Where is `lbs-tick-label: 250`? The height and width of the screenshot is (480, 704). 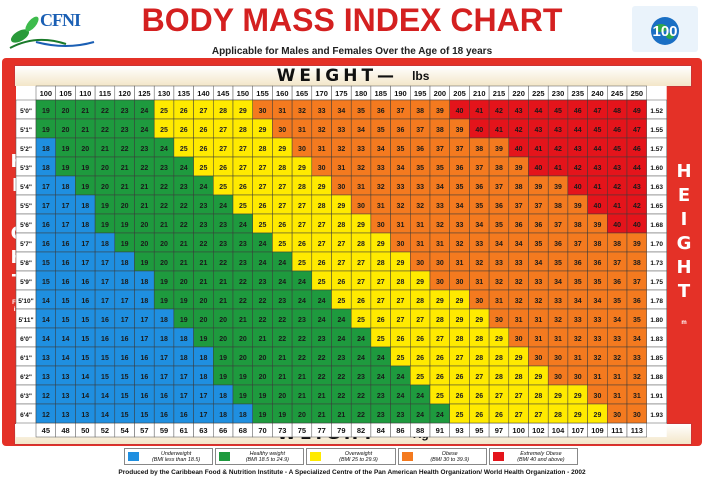 lbs-tick-label: 250 is located at coordinates (637, 93).